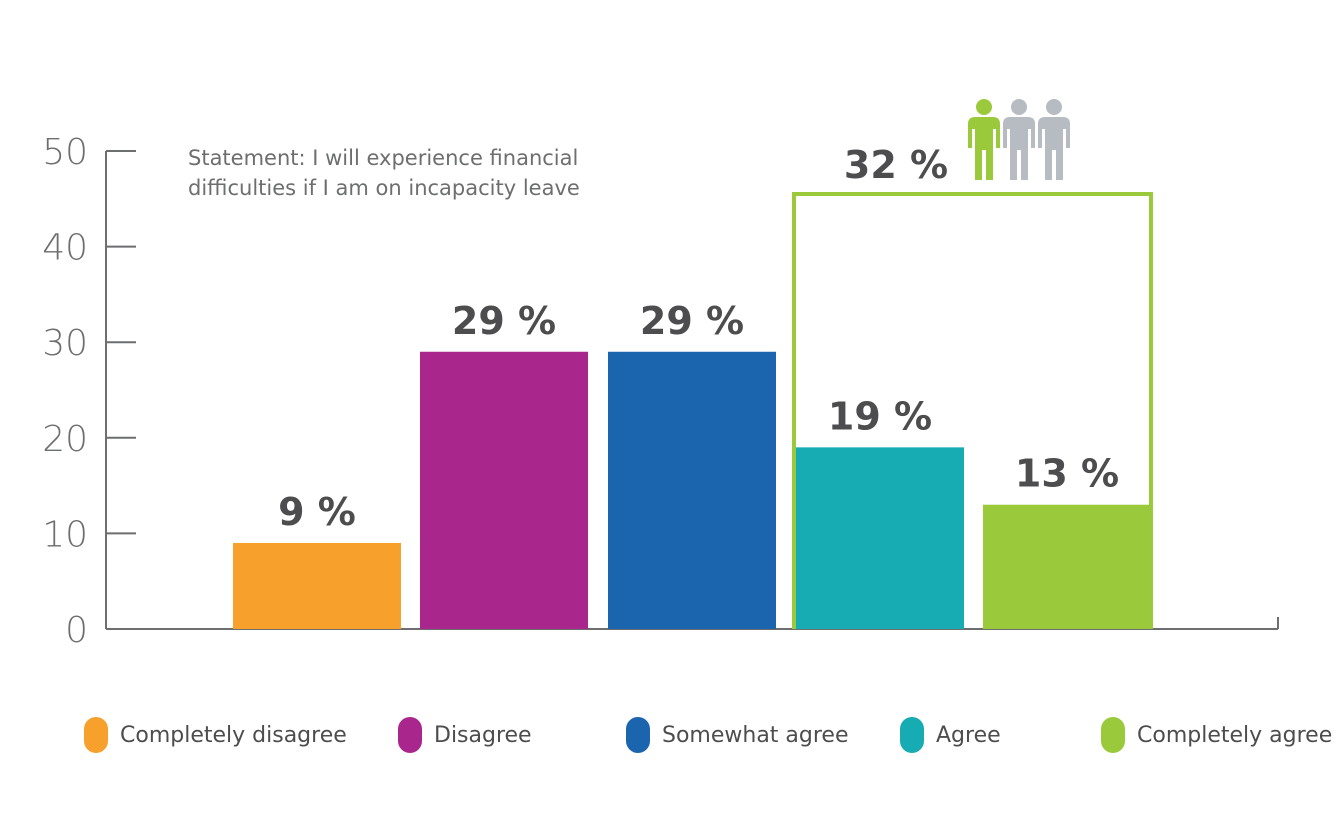 The image size is (1336, 813). I want to click on legend-item-disagree: Disagree, so click(465, 735).